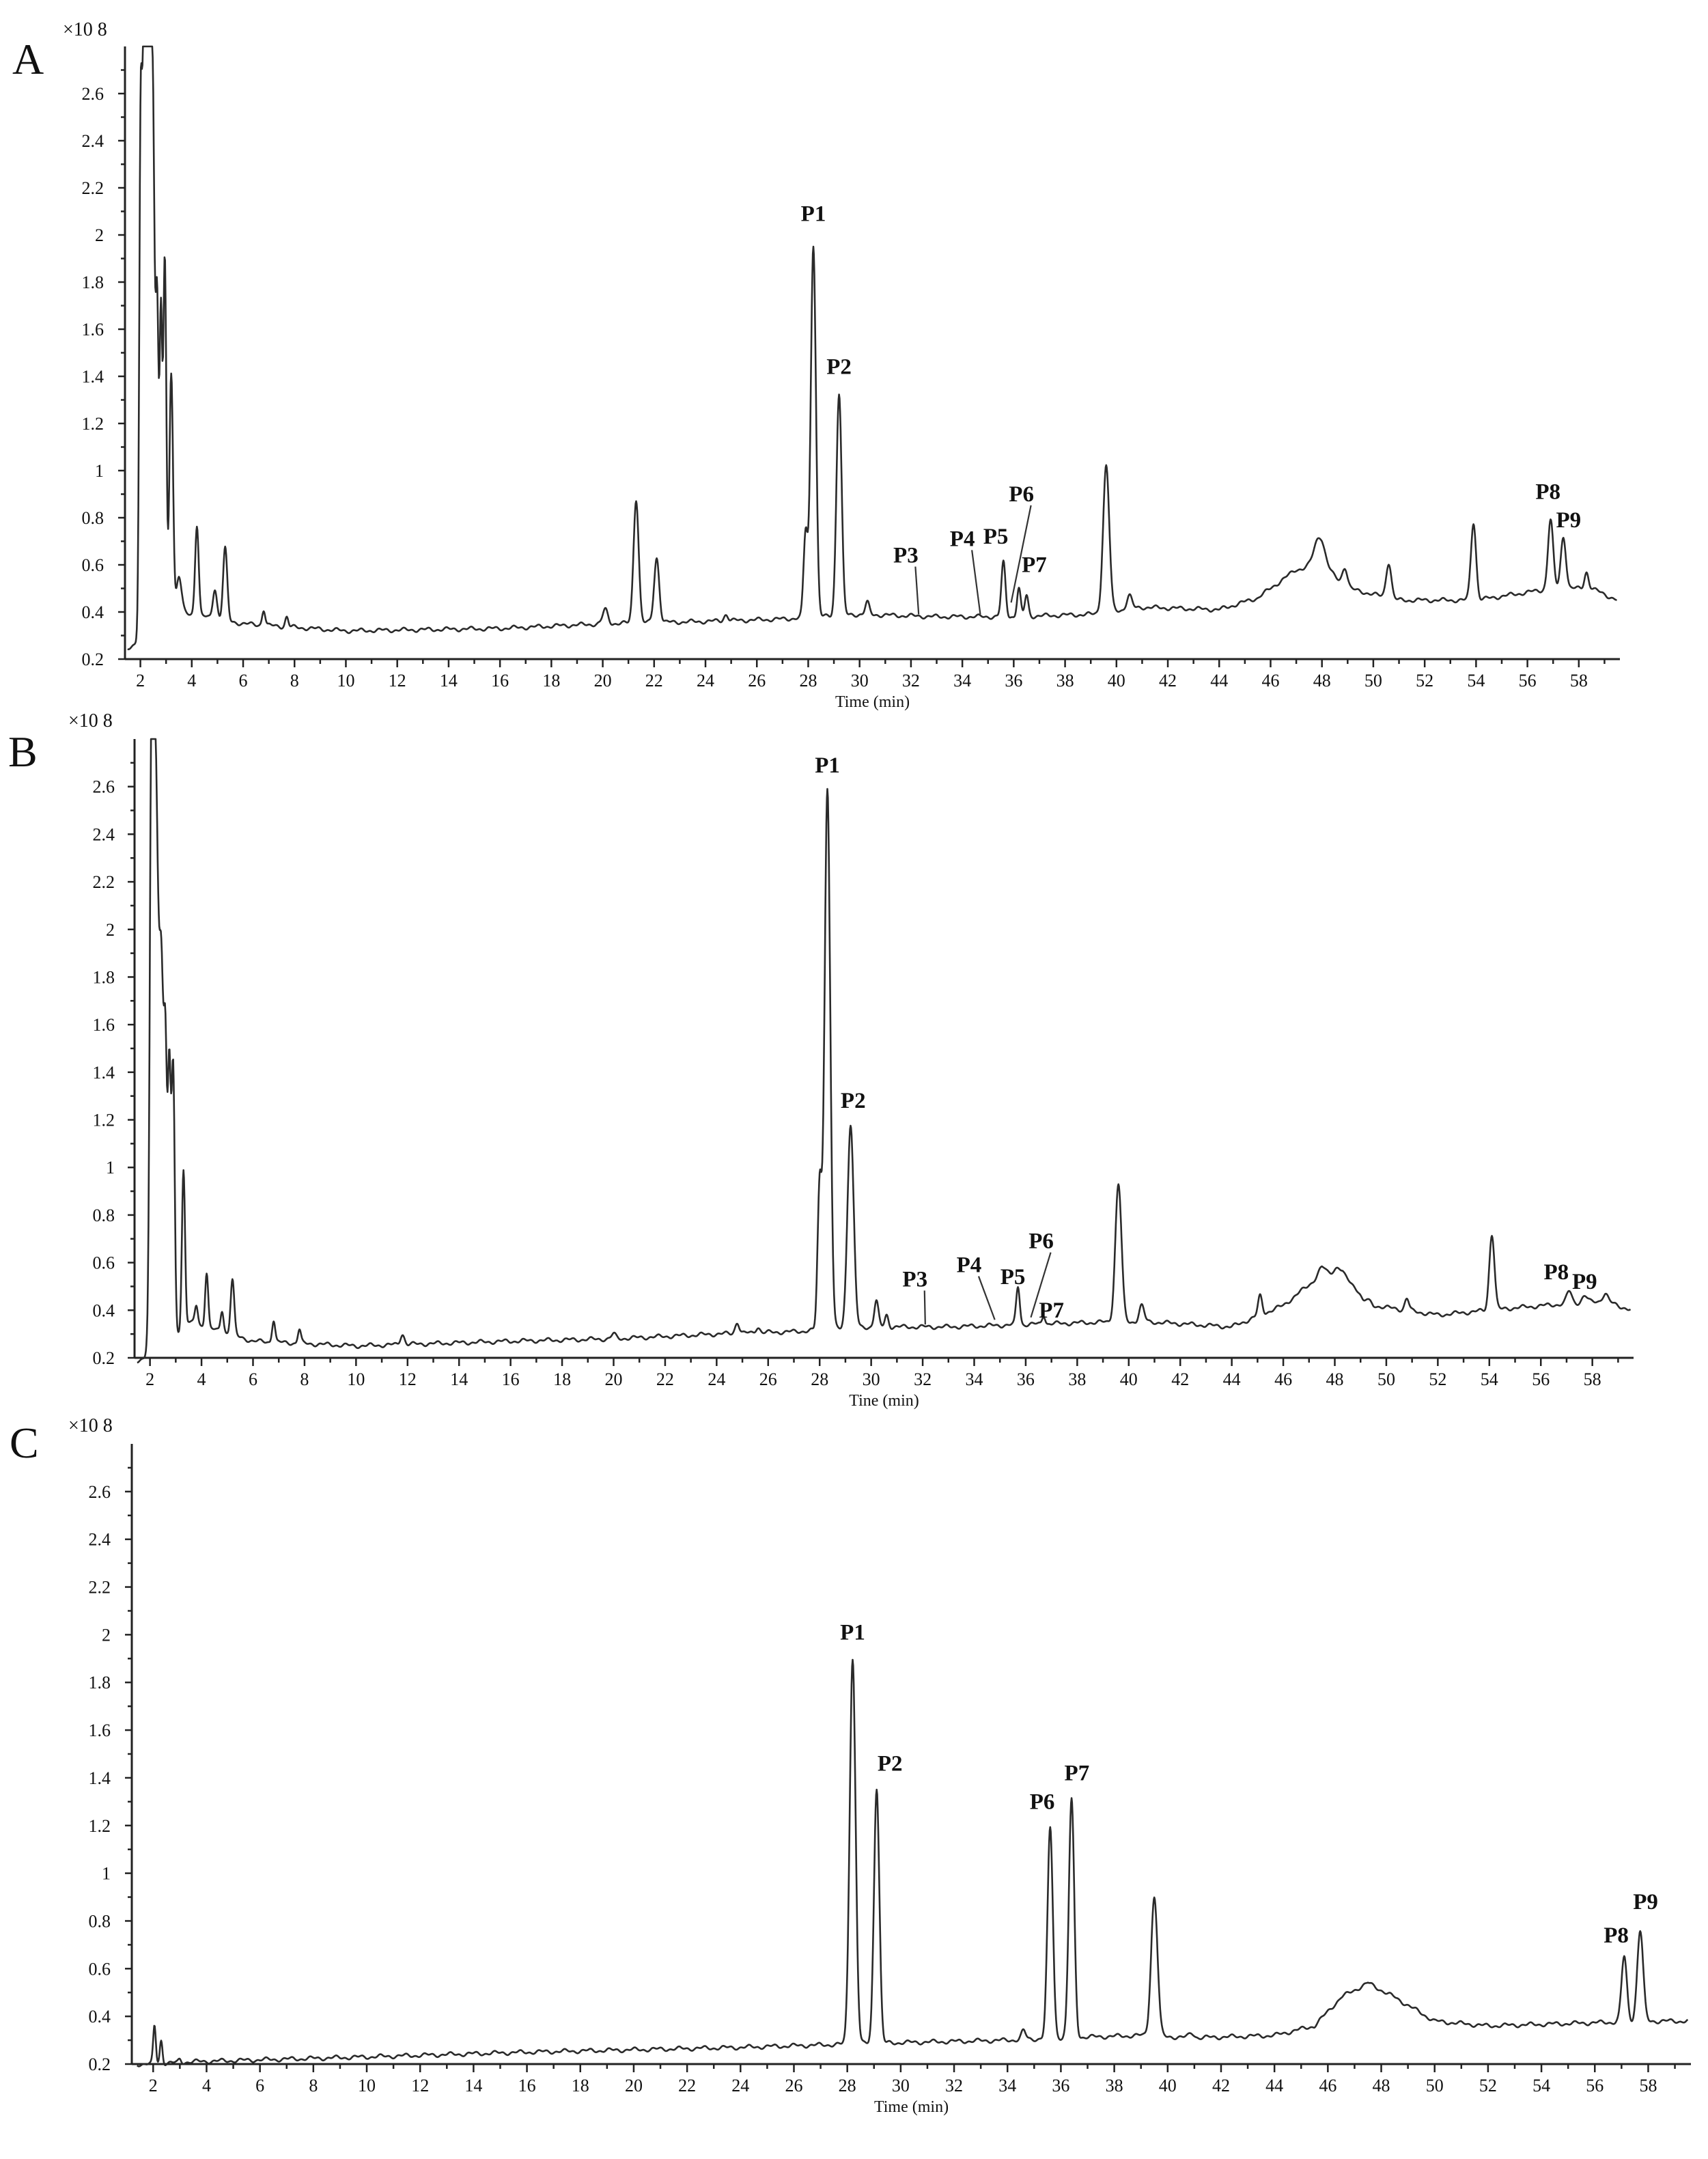 This screenshot has height=2159, width=1708. What do you see at coordinates (100, 1492) in the screenshot?
I see `y-tick-label: 2.6` at bounding box center [100, 1492].